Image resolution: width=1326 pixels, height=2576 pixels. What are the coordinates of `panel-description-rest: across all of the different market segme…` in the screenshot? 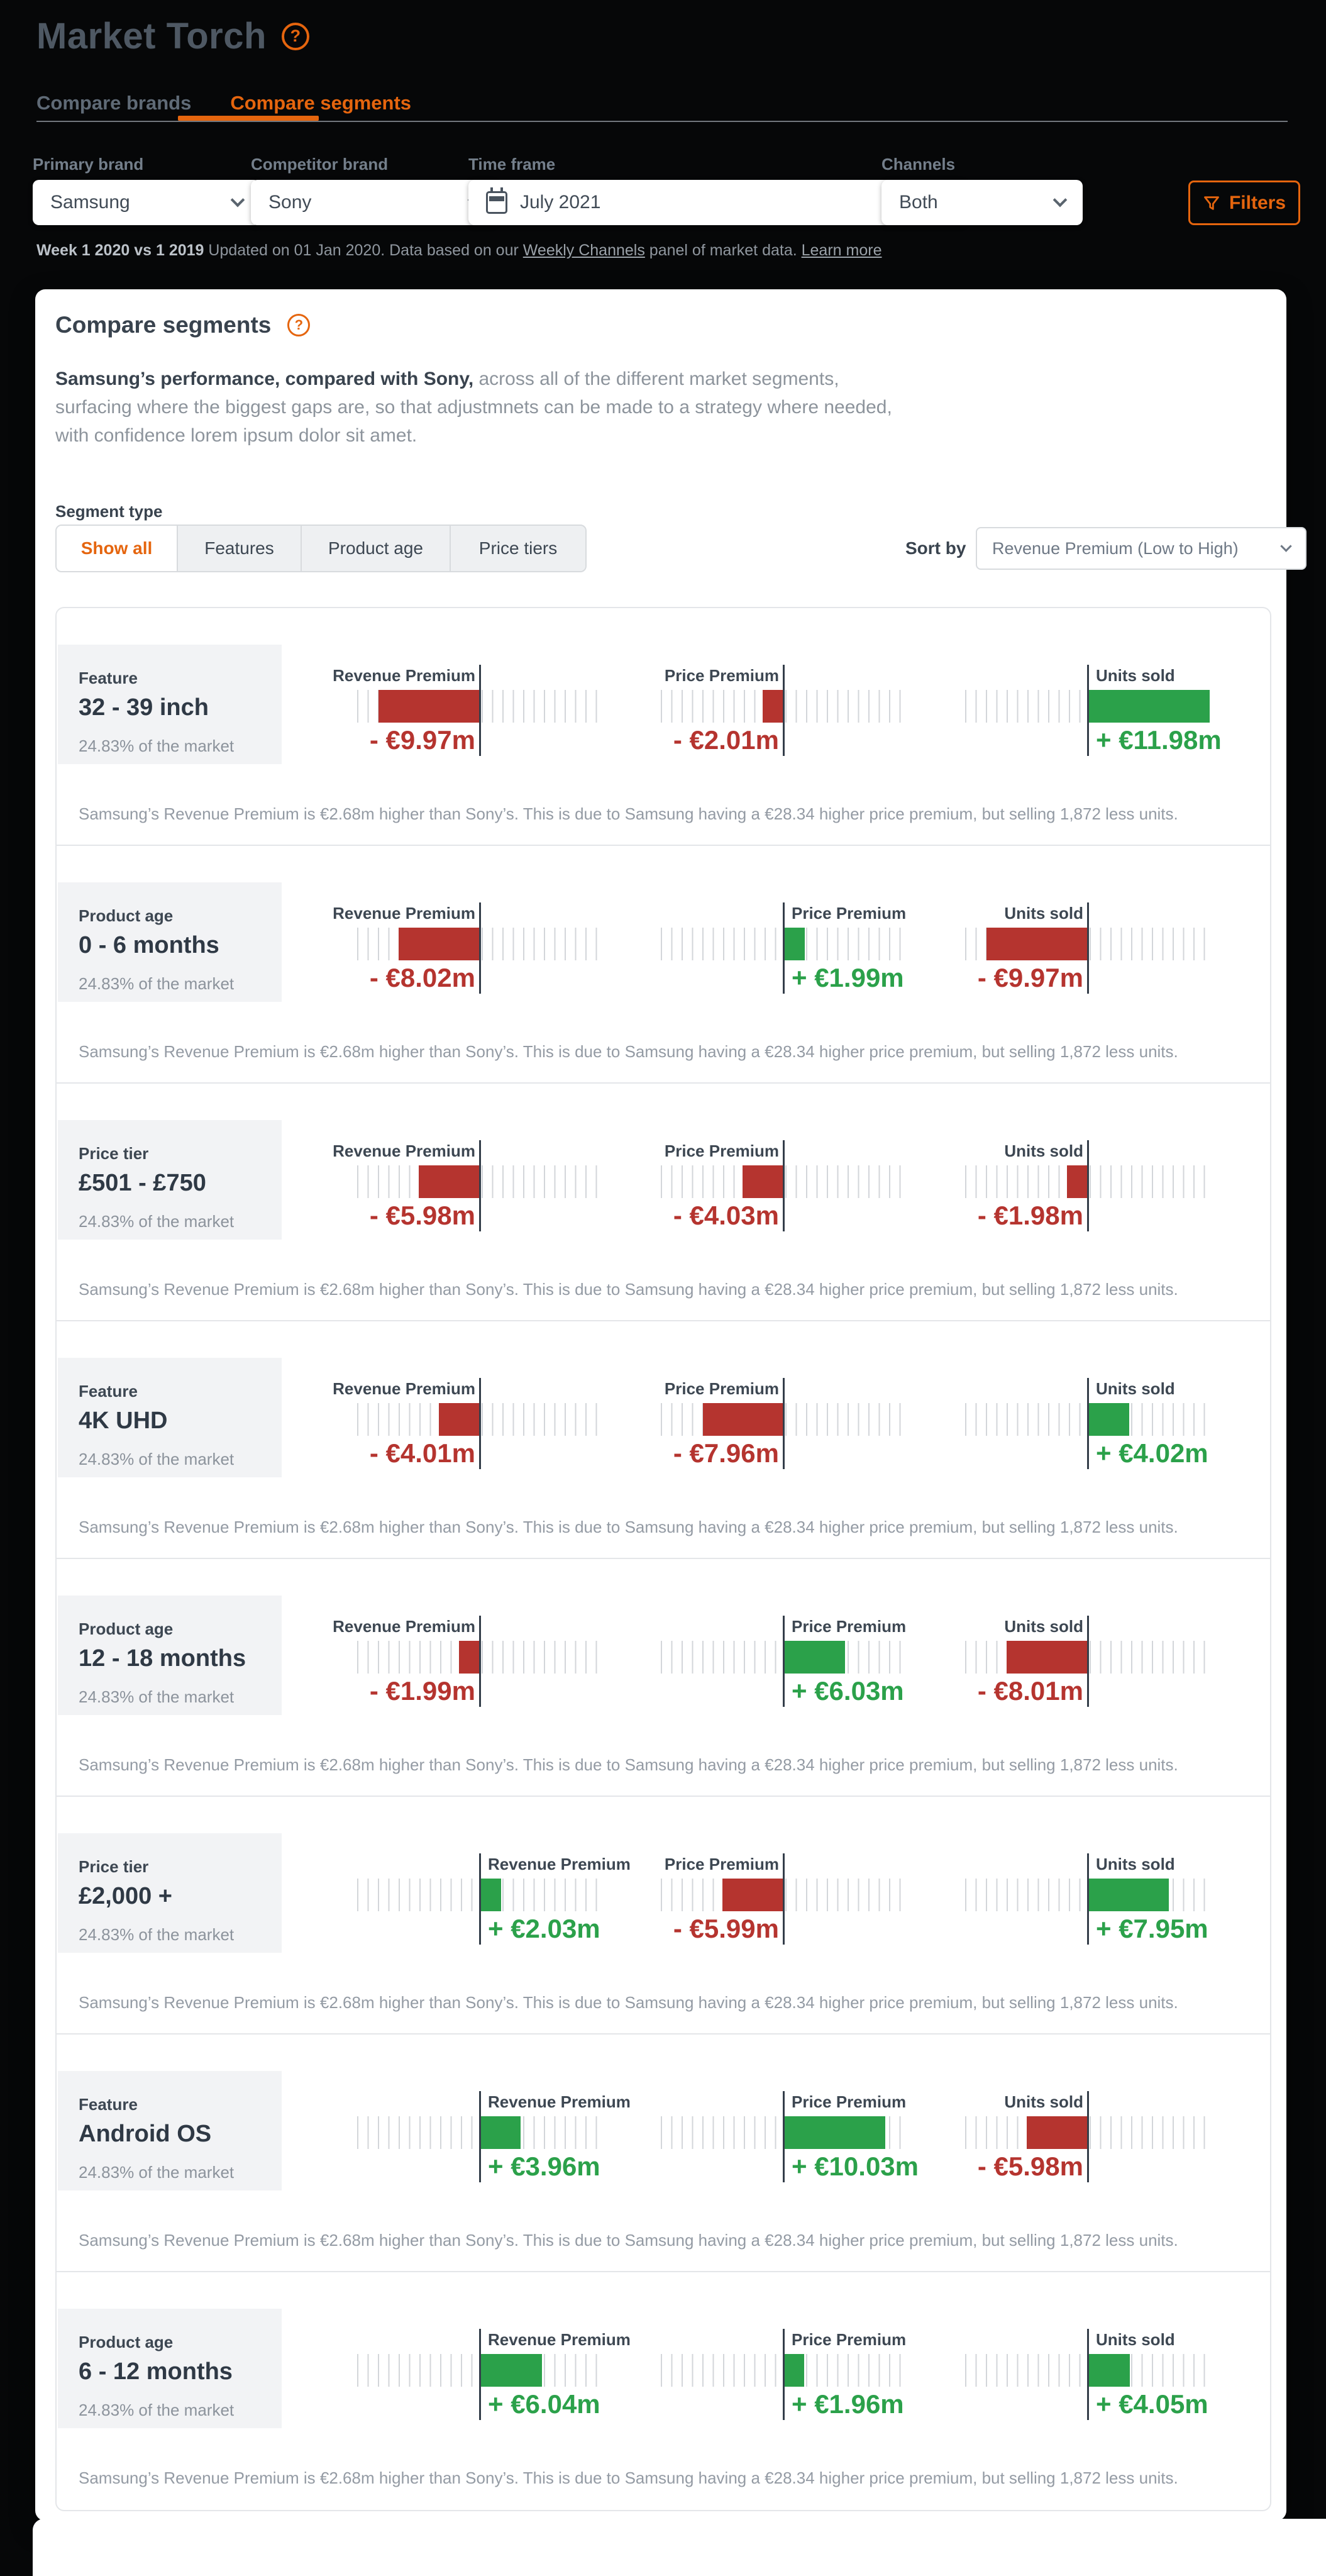 It's located at (473, 407).